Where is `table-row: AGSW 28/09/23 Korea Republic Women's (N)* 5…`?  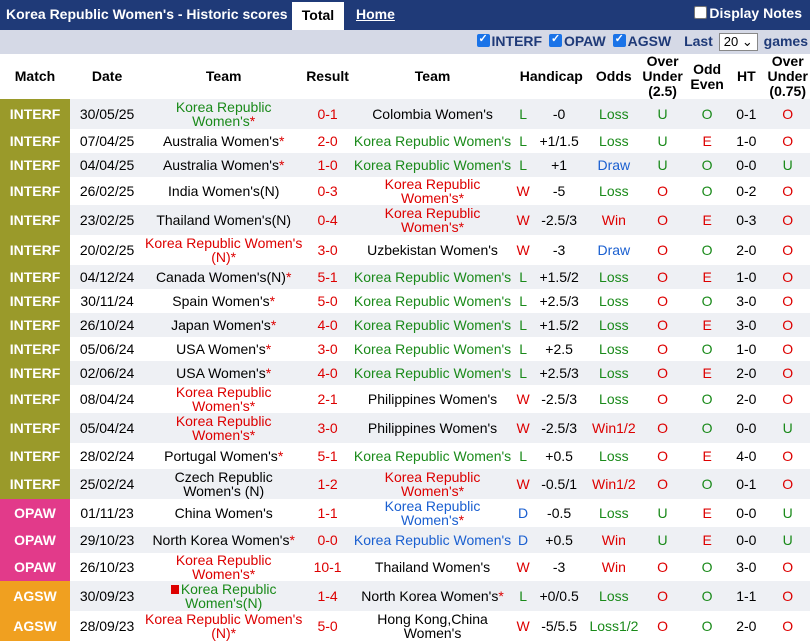
table-row: AGSW 28/09/23 Korea Republic Women's (N)* 5… is located at coordinates (405, 626).